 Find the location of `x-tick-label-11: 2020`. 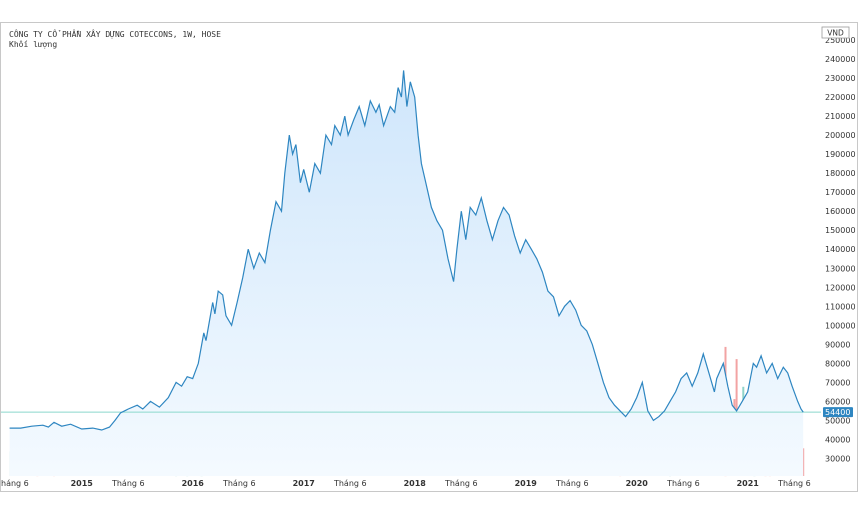

x-tick-label-11: 2020 is located at coordinates (637, 483).